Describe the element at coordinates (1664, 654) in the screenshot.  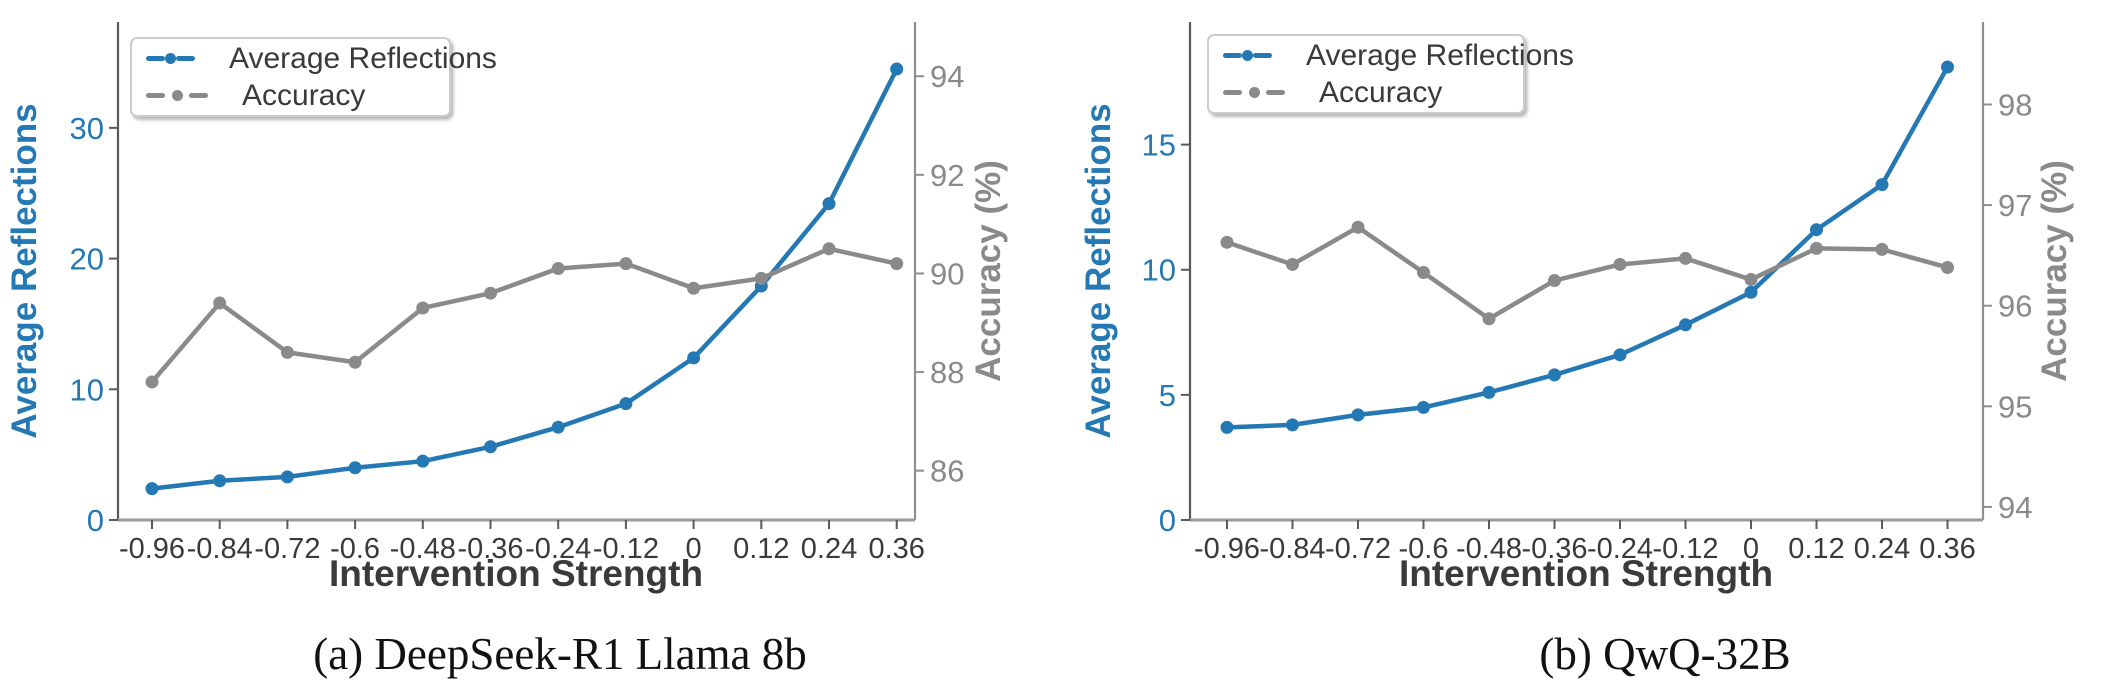
I see `caption-b: (b) QwQ-32B` at that location.